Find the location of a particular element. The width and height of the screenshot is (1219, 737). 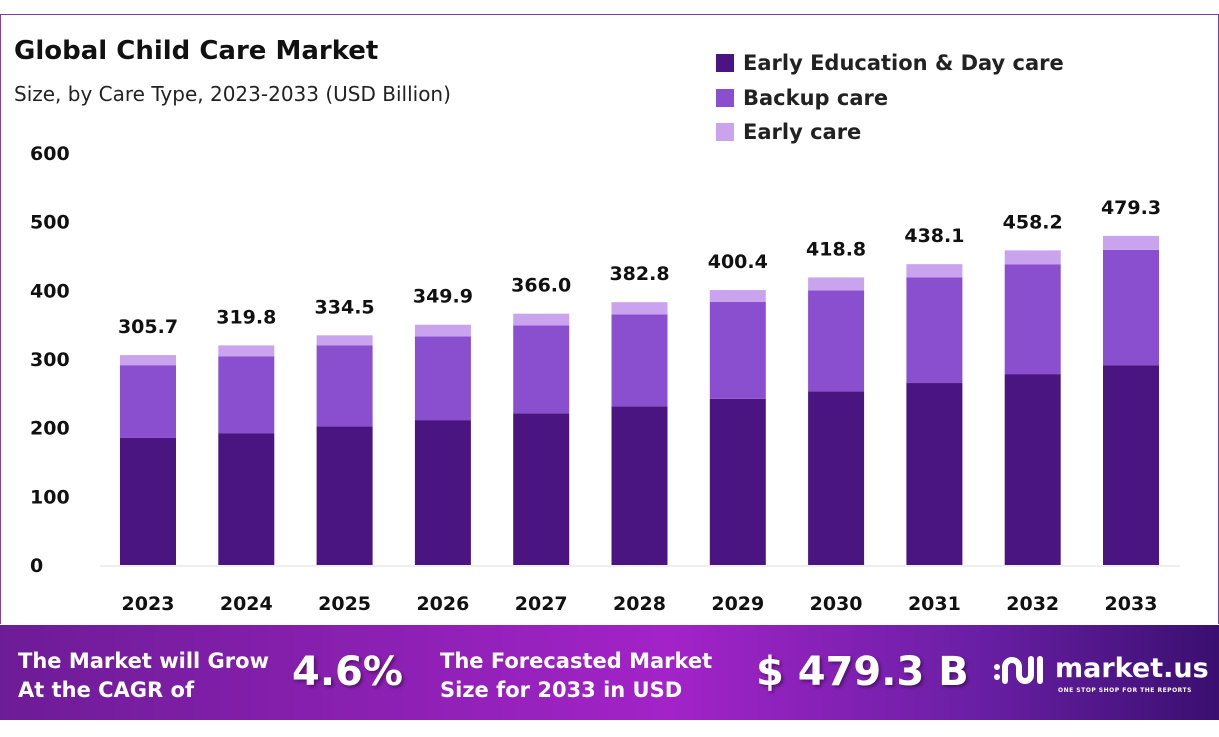

y-tick-label: 100 is located at coordinates (50, 497).